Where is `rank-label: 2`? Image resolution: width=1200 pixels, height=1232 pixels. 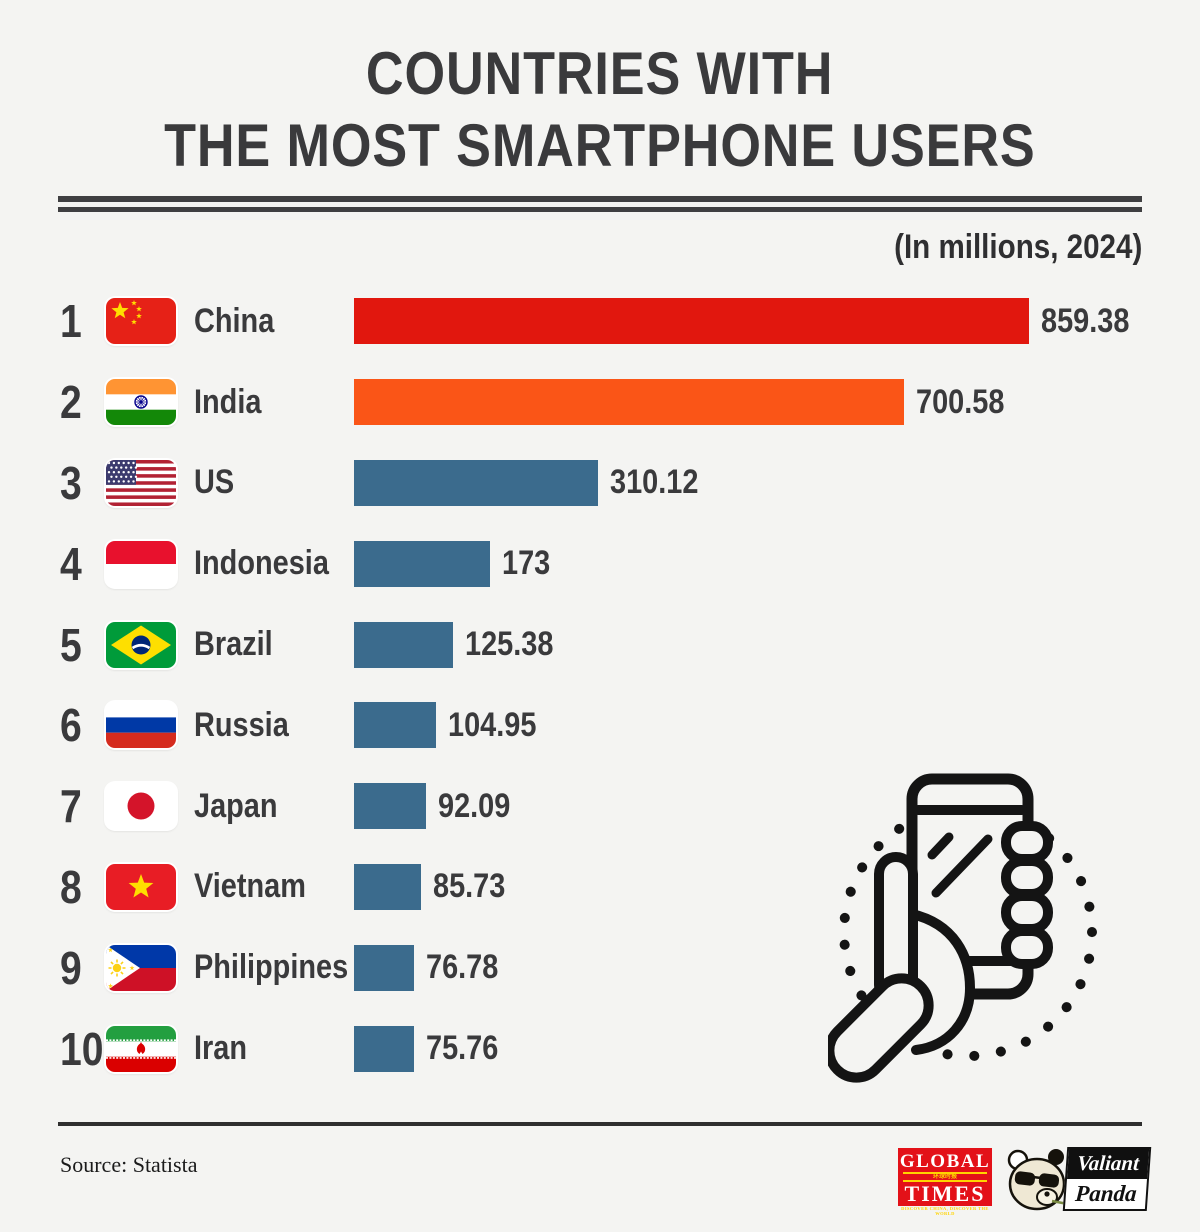
rank-label: 2 is located at coordinates (71, 402).